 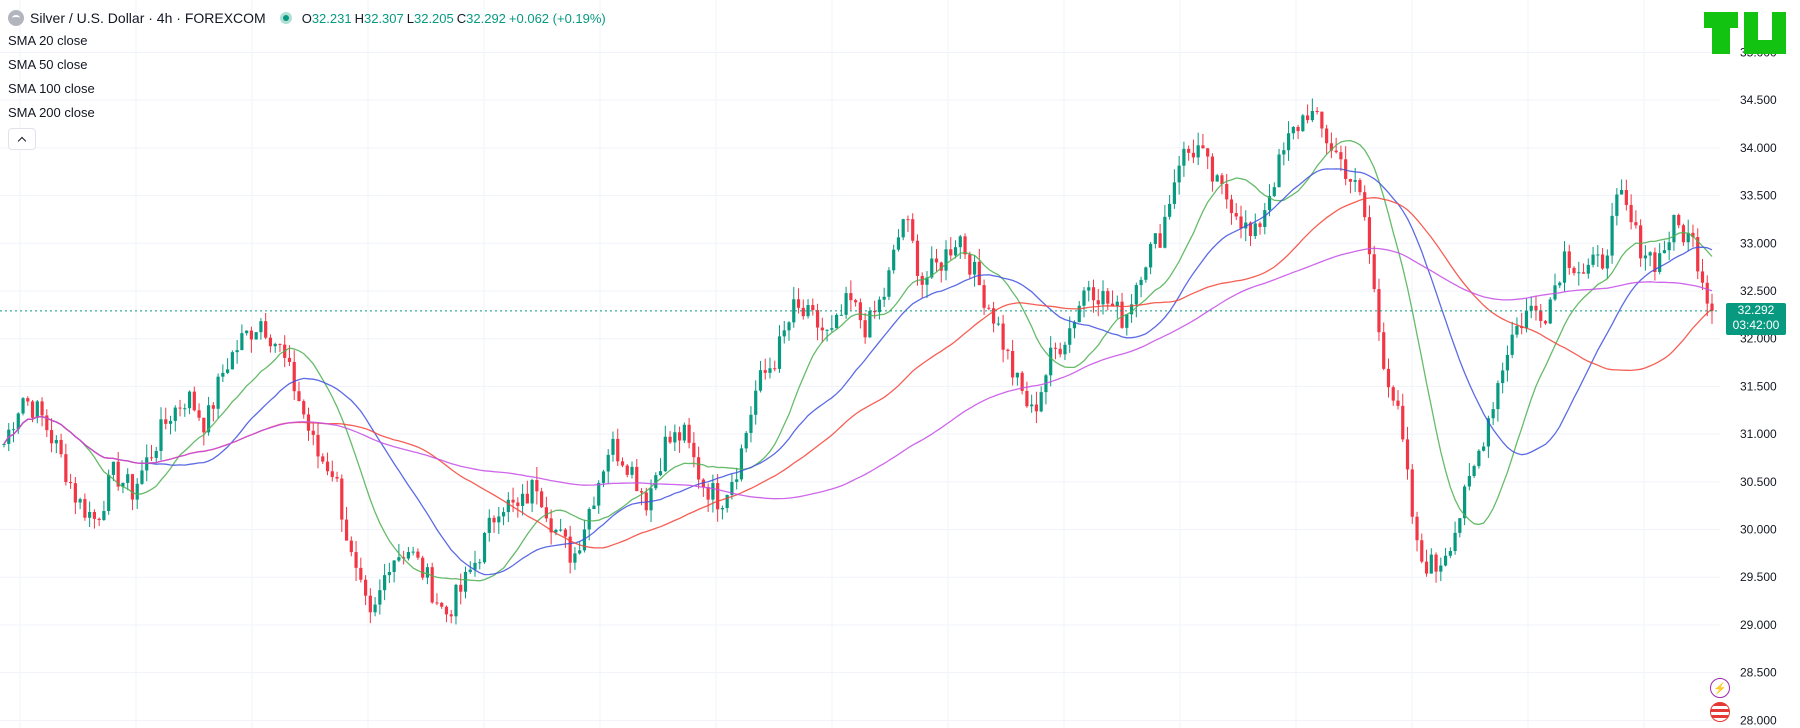 What do you see at coordinates (326, 18) in the screenshot?
I see `ohlc-open: O32.231` at bounding box center [326, 18].